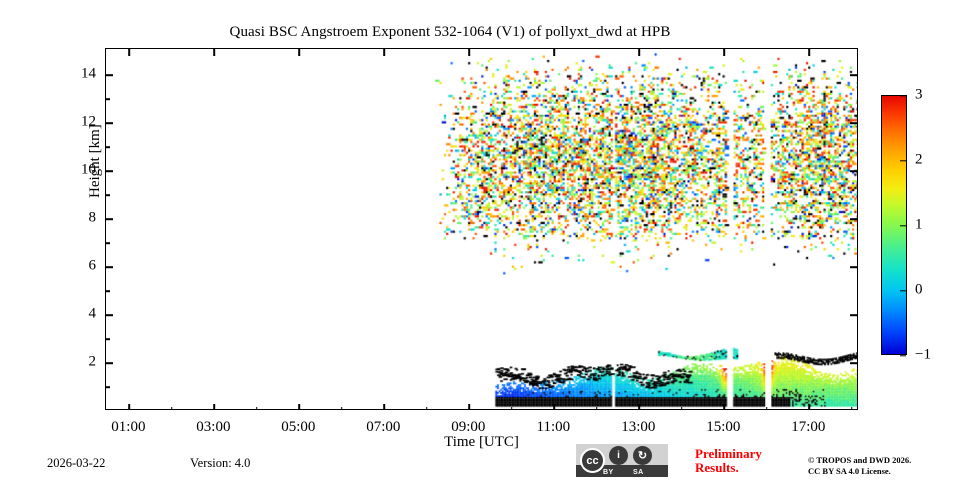  I want to click on cc-icon: cc, so click(592, 460).